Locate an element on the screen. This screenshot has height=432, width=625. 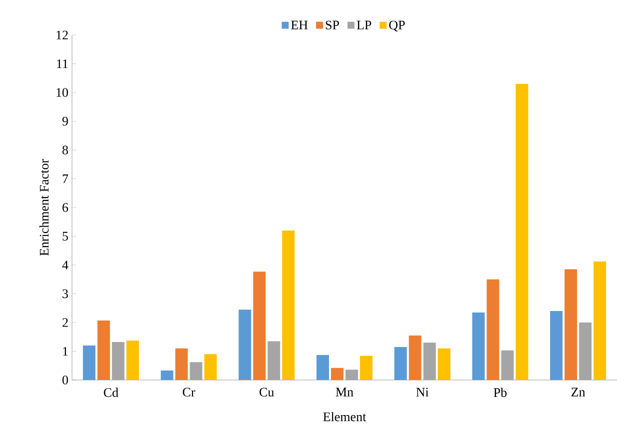
y-tick-label: 9 is located at coordinates (65, 121).